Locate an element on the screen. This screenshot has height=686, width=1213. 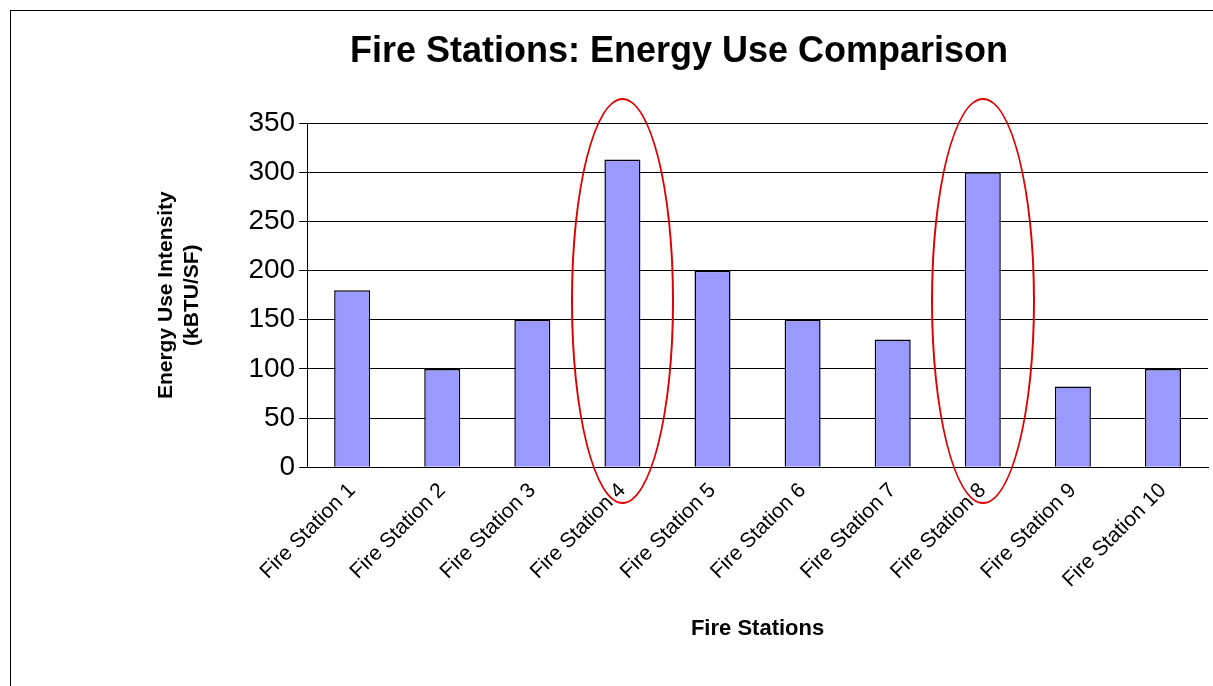
y-tick-label: 350 is located at coordinates (272, 121).